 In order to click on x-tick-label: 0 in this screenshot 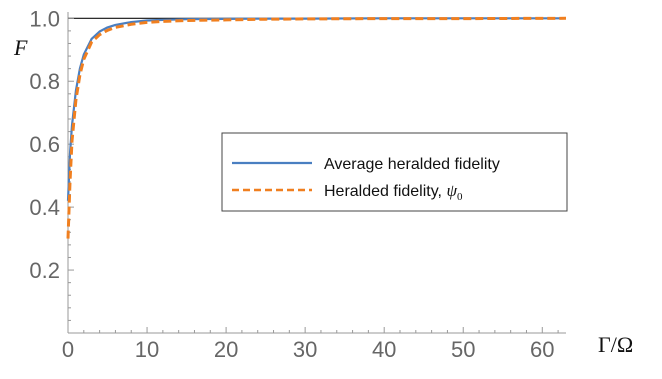, I will do `click(68, 349)`.